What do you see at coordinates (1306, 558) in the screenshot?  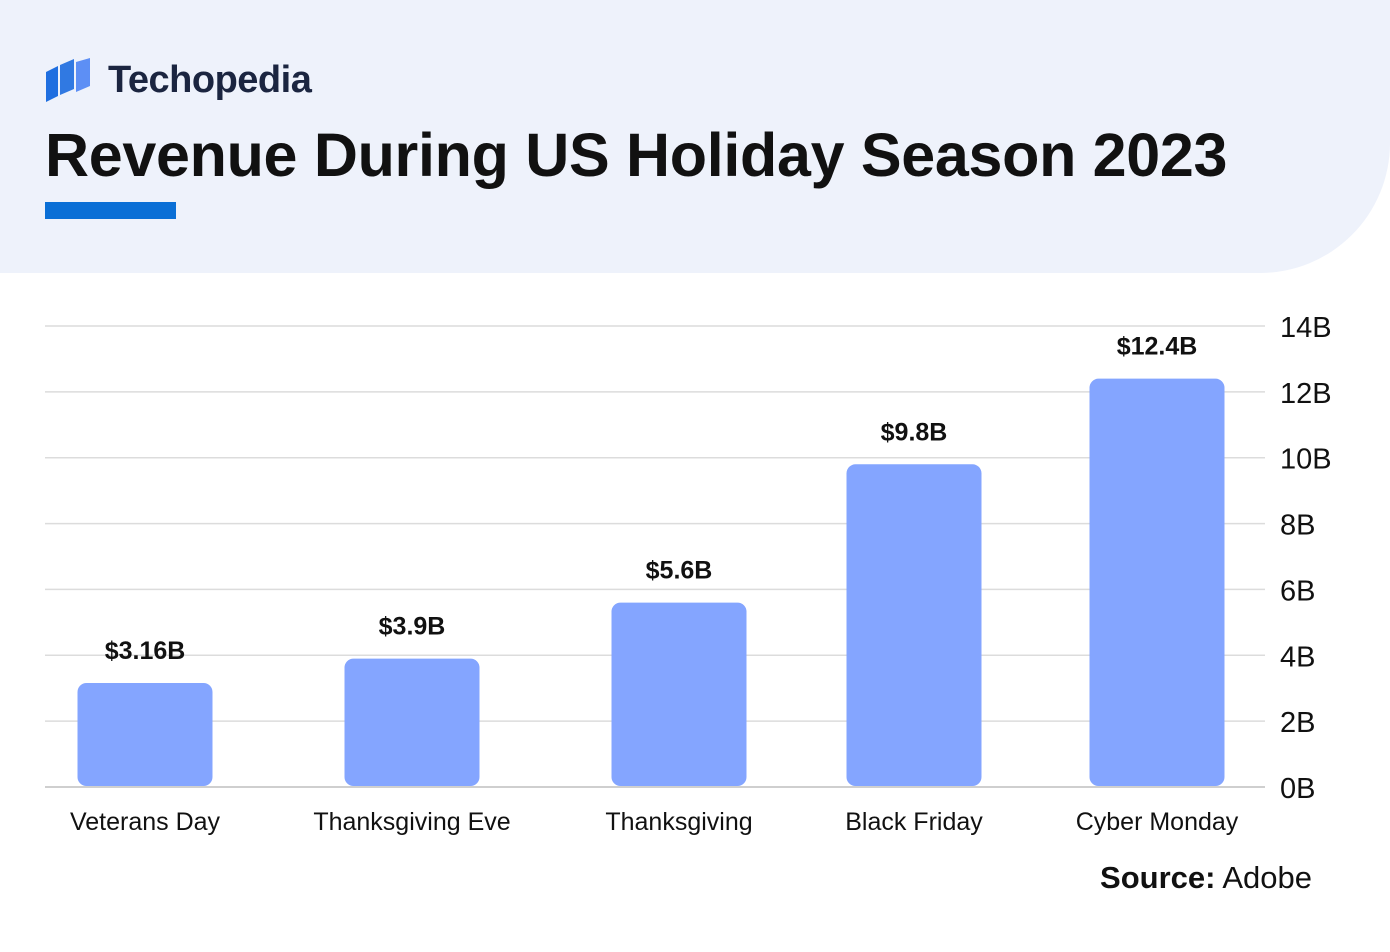 I see `y-axis-tick-labels: 0B 2B 4B 6B 8B 10B 12B 14B` at bounding box center [1306, 558].